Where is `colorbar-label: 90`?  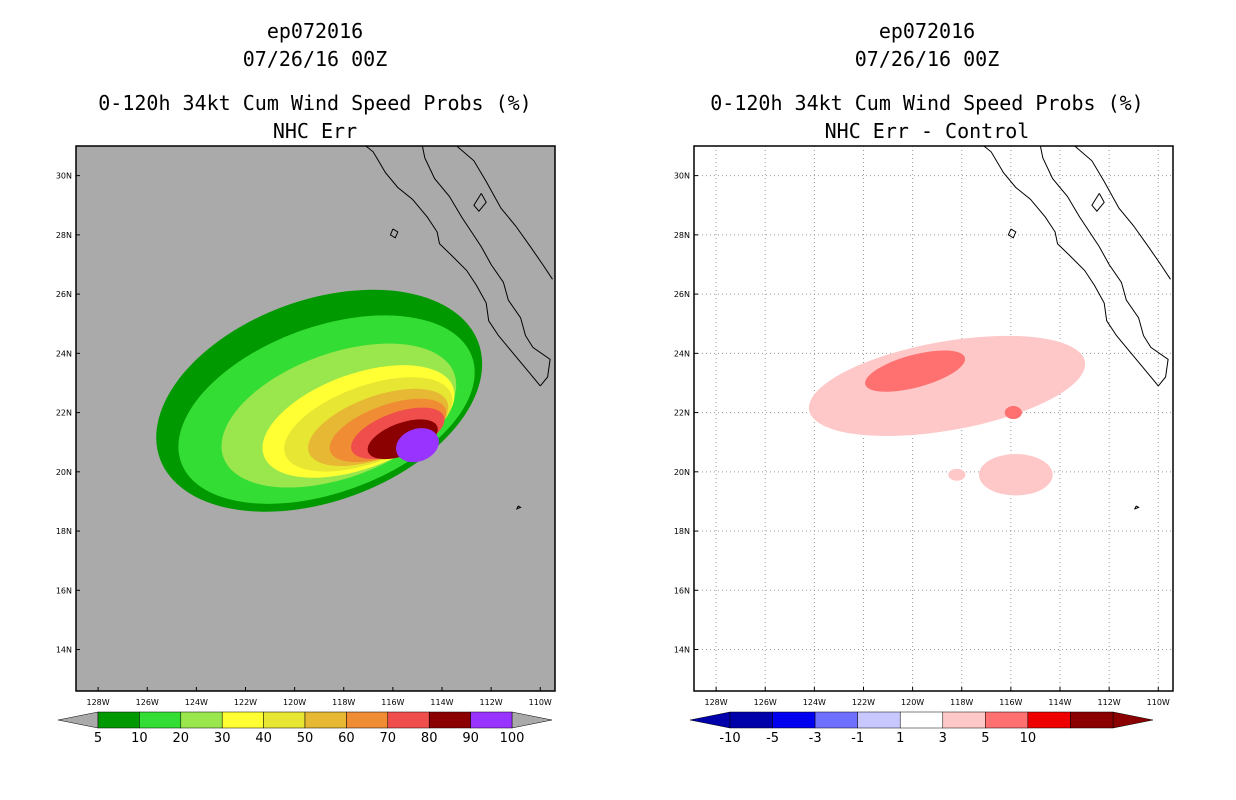
colorbar-label: 90 is located at coordinates (470, 738).